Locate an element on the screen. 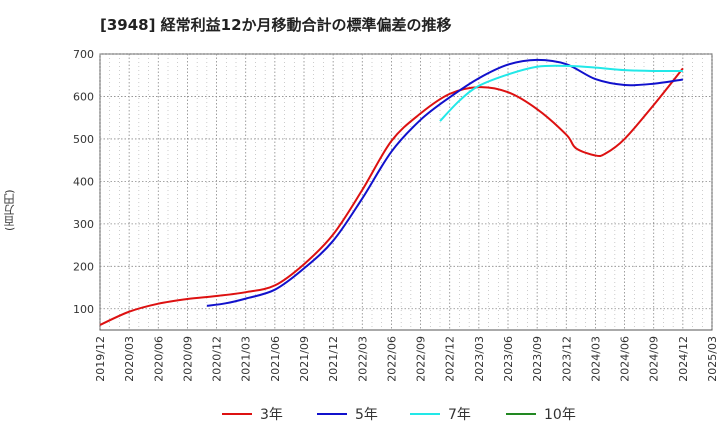 This screenshot has width=720, height=440. x-tick-label: 2021/03 is located at coordinates (246, 359).